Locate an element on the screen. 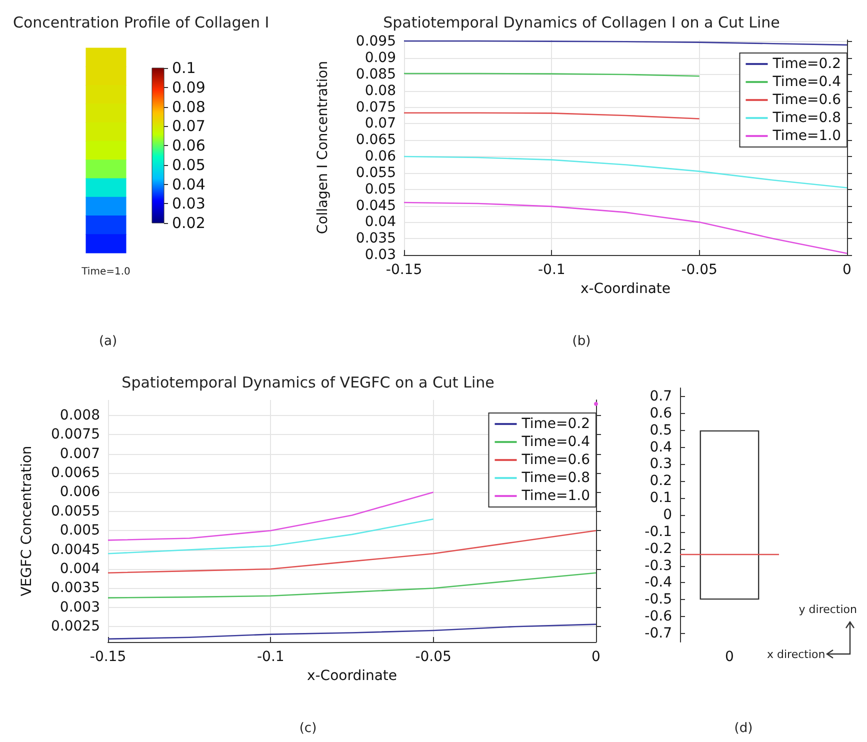 This screenshot has width=867, height=742. y-tick-label: 0.006 is located at coordinates (80, 492).